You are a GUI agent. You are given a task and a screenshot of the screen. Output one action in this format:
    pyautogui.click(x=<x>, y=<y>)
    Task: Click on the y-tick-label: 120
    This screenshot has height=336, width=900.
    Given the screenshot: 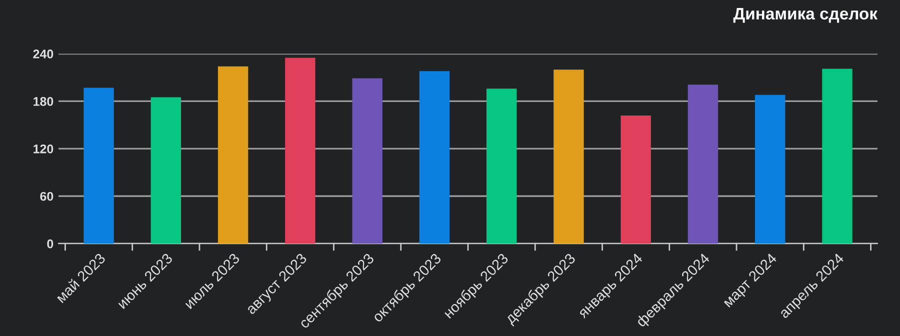 What is the action you would take?
    pyautogui.click(x=44, y=149)
    